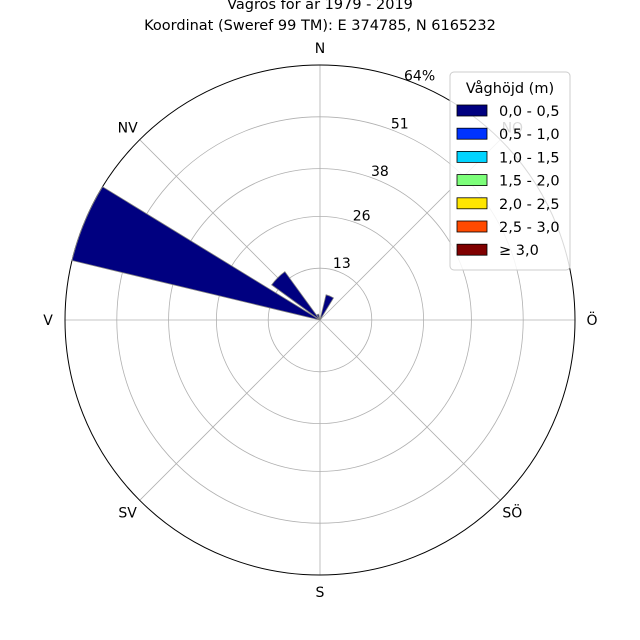  What do you see at coordinates (529, 135) in the screenshot?
I see `legend-label-1: 0,5 - 1,0` at bounding box center [529, 135].